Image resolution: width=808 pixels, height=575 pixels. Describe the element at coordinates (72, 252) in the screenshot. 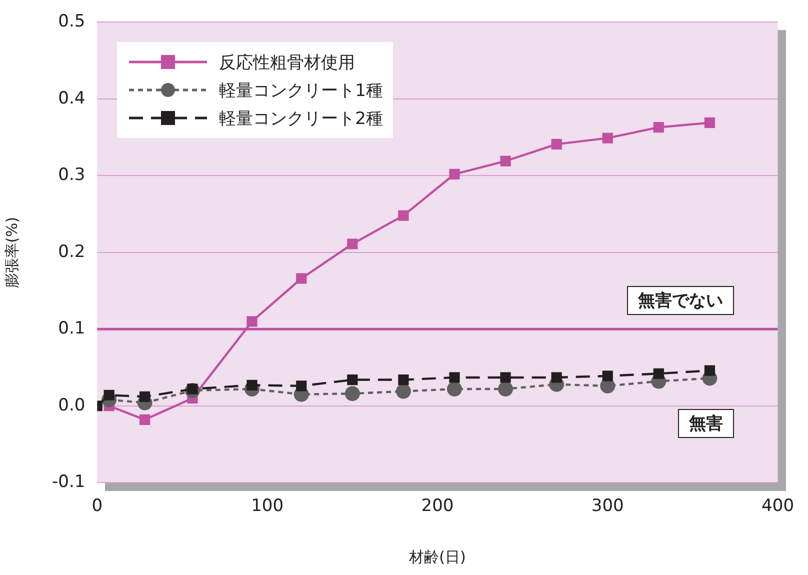

I see `y-tick-label: 0.2` at that location.